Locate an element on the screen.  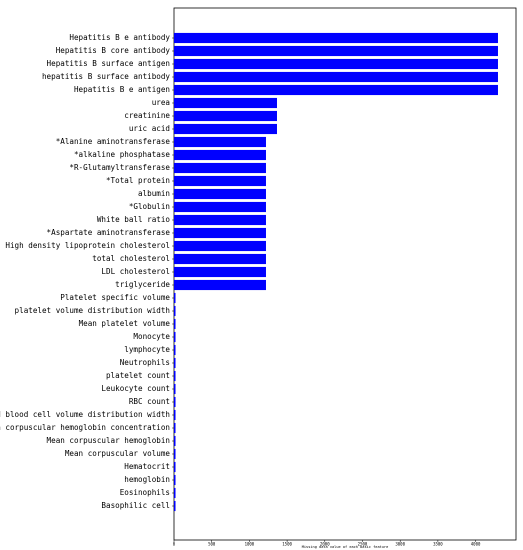
y-tick-label: *R-Glutamyltransferase is located at coordinates (119, 167).